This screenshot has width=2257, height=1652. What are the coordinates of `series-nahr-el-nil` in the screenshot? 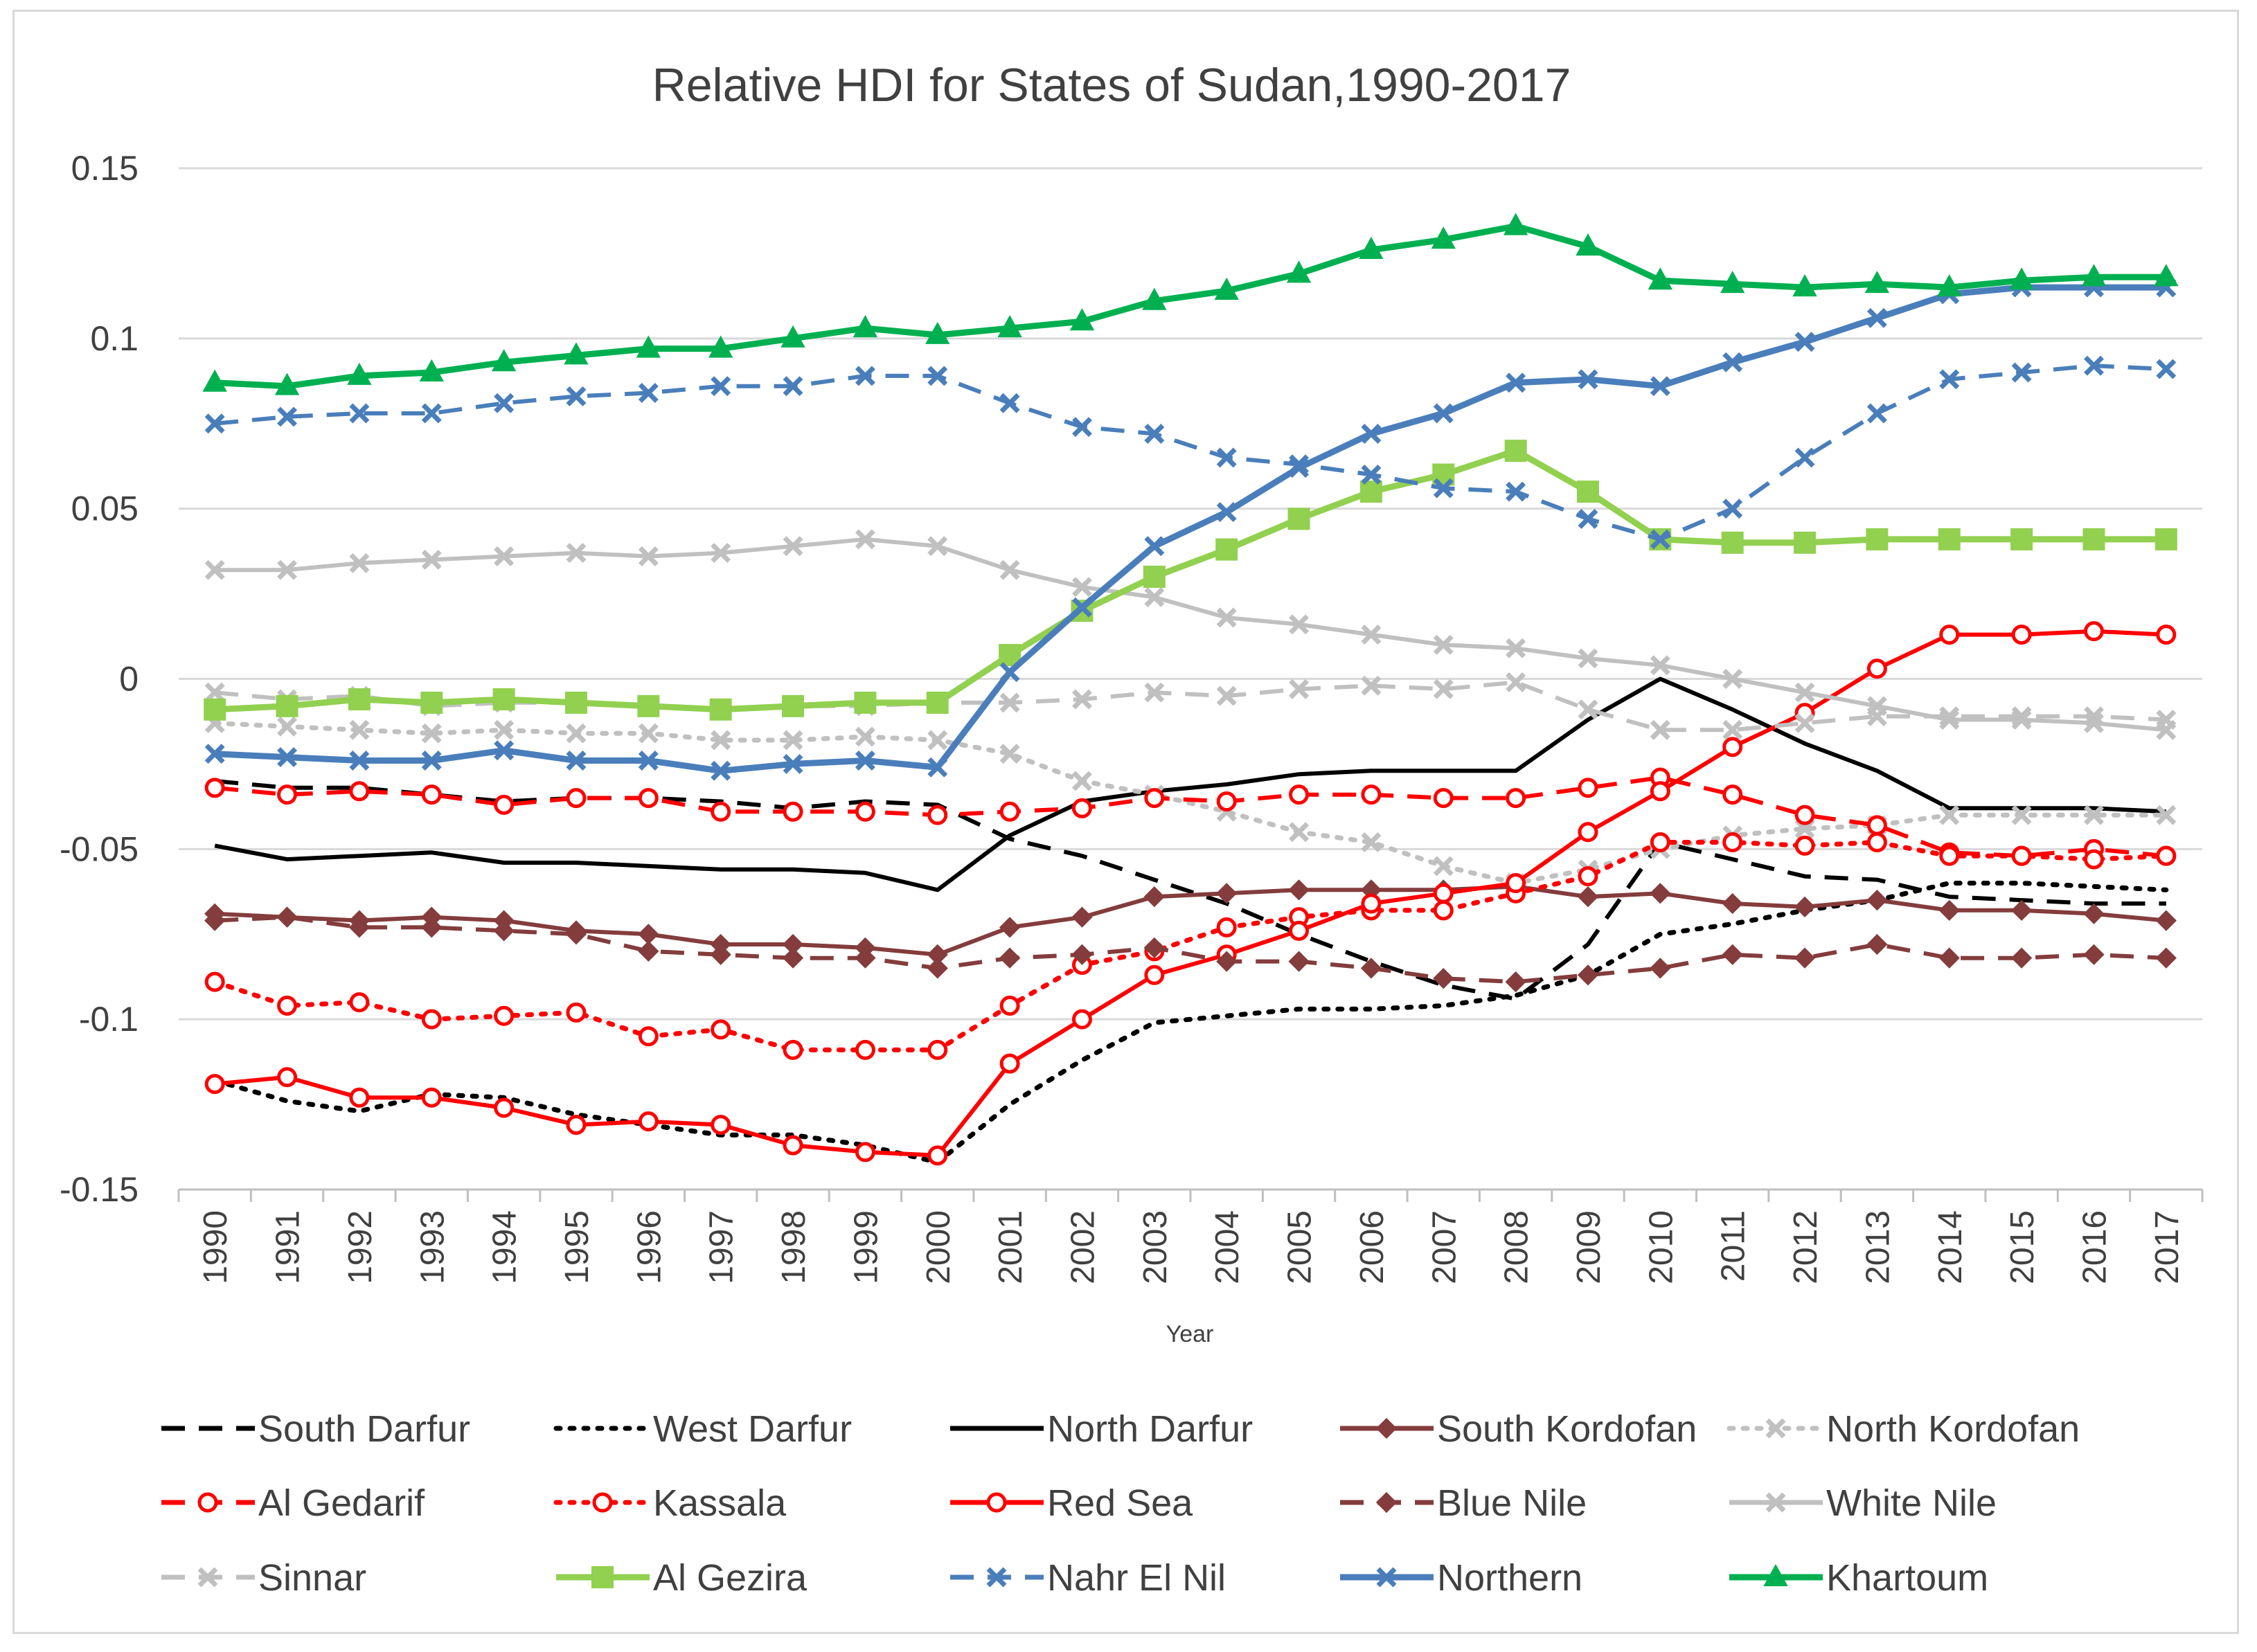 It's located at (1190, 453).